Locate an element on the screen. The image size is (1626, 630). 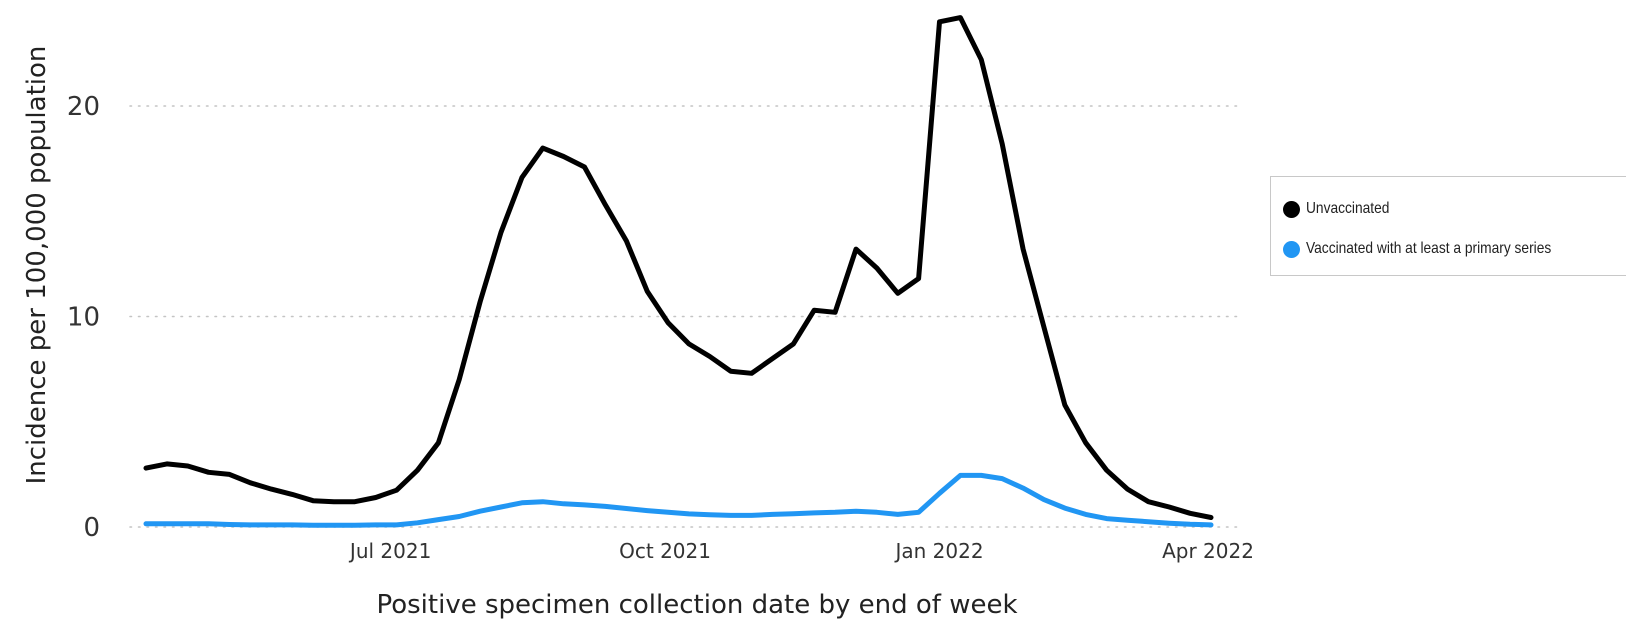
legend-label: Unvaccinated is located at coordinates (1348, 208).